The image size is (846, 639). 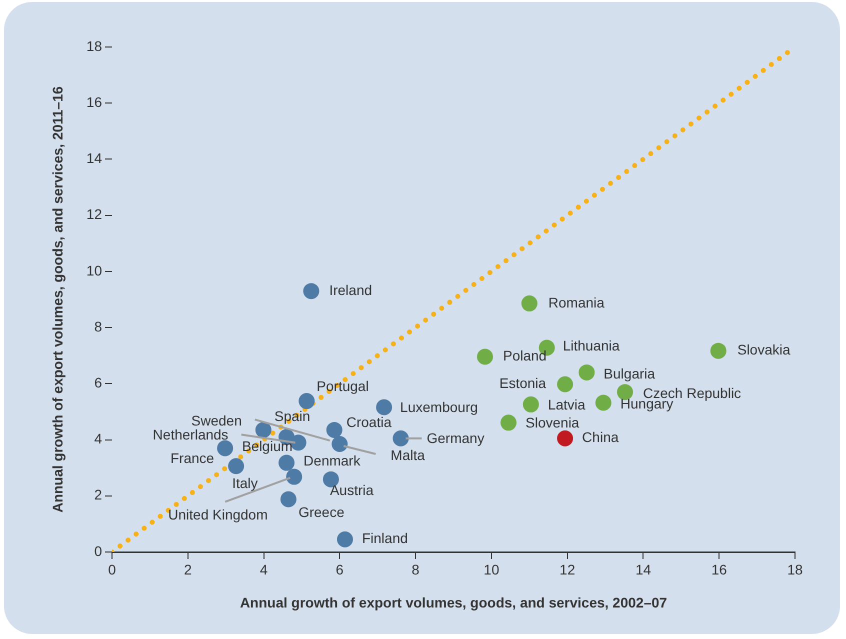 I want to click on x-tick-label: 6, so click(x=340, y=569).